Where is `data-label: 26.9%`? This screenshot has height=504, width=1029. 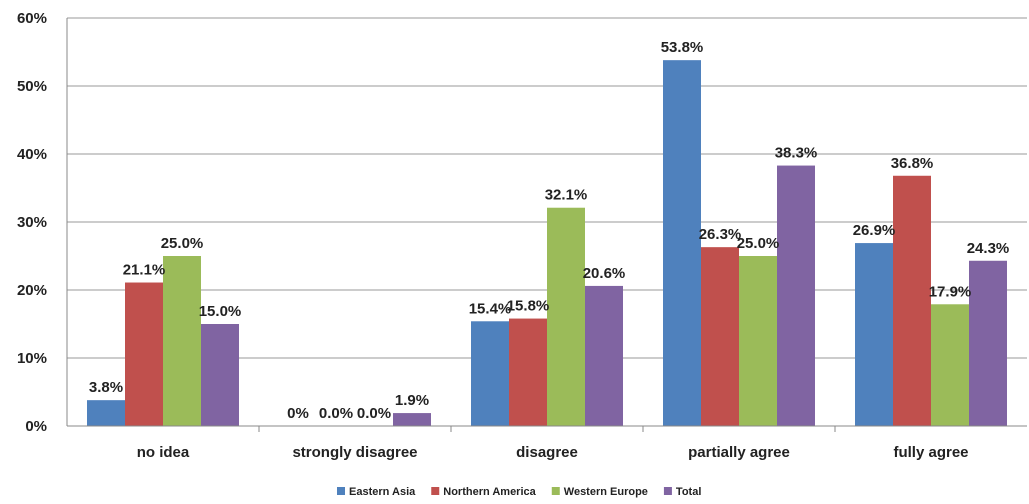
data-label: 26.9% is located at coordinates (874, 230).